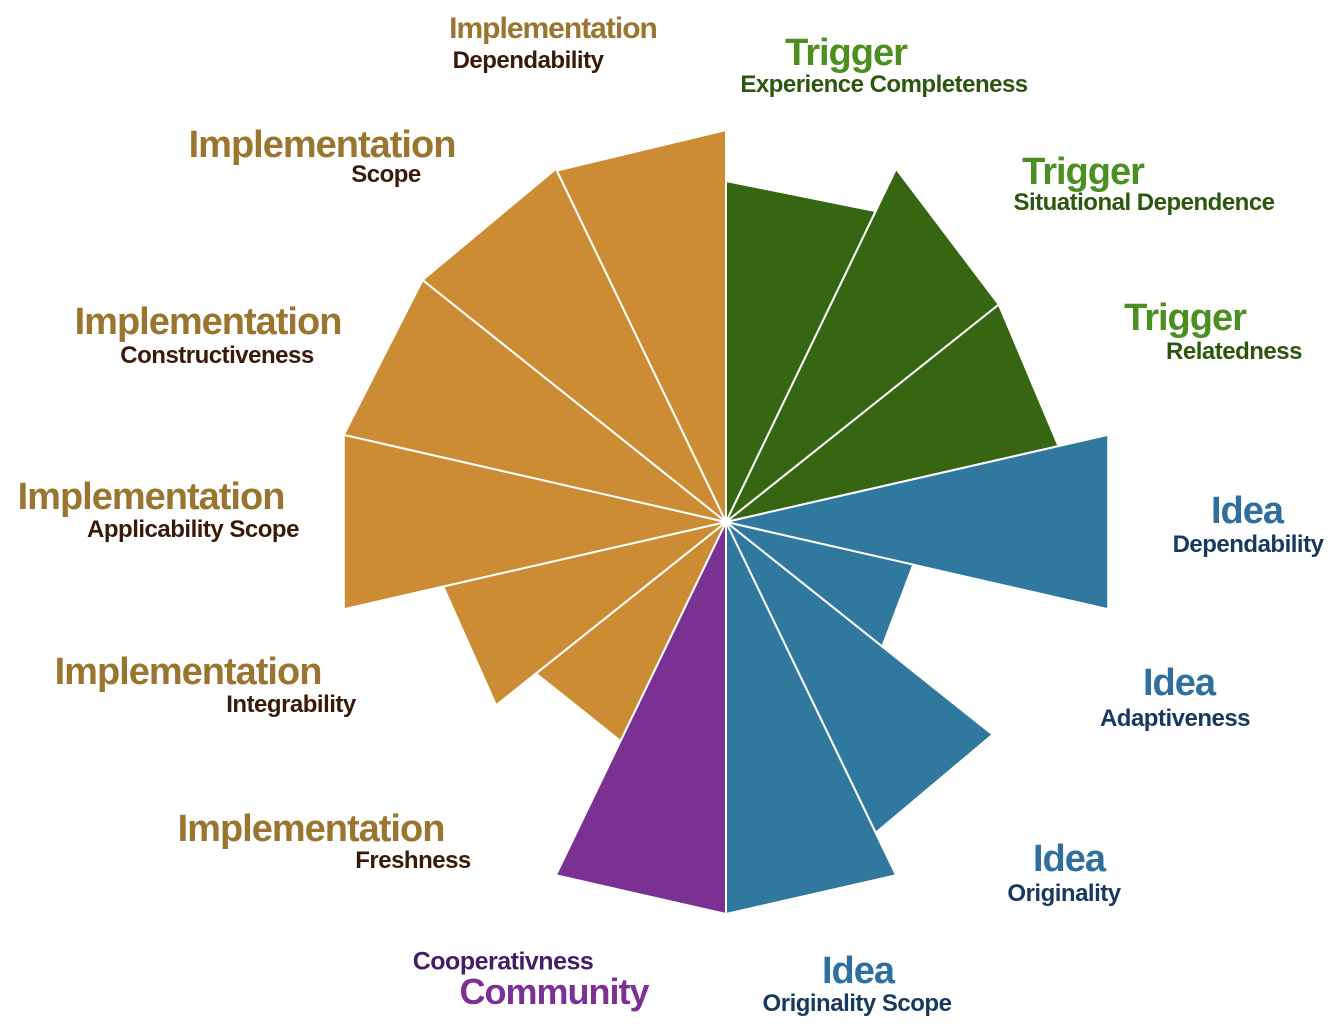  What do you see at coordinates (1179, 683) in the screenshot?
I see `label-category-idea-adaptiveness: Idea` at bounding box center [1179, 683].